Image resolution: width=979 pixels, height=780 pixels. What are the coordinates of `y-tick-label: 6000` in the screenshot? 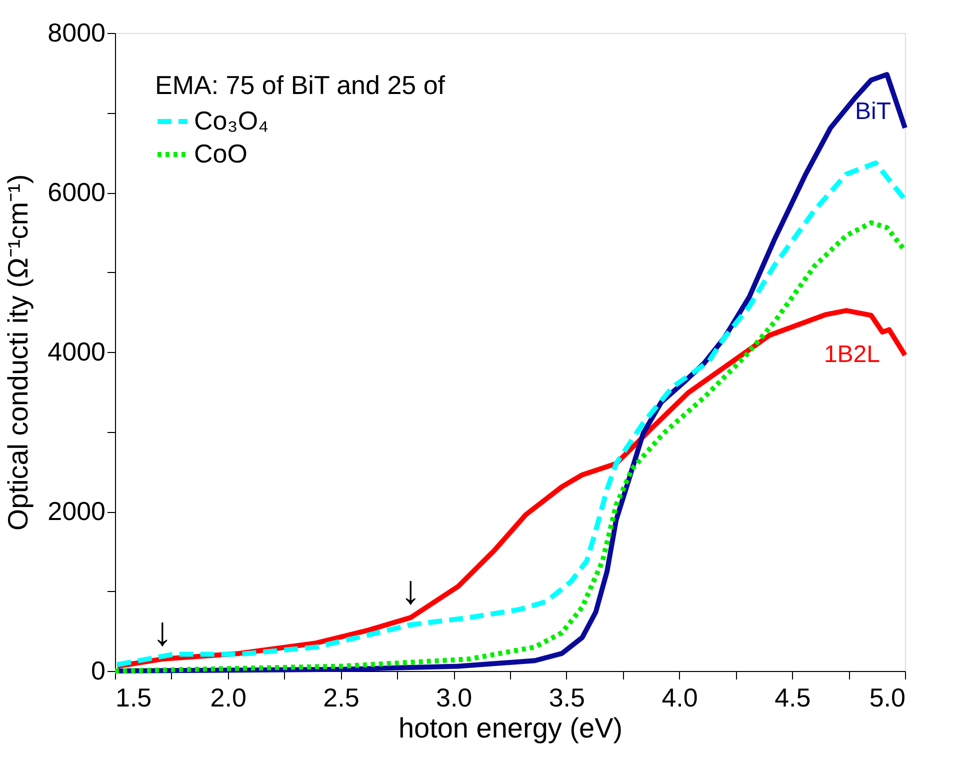 It's located at (77, 192).